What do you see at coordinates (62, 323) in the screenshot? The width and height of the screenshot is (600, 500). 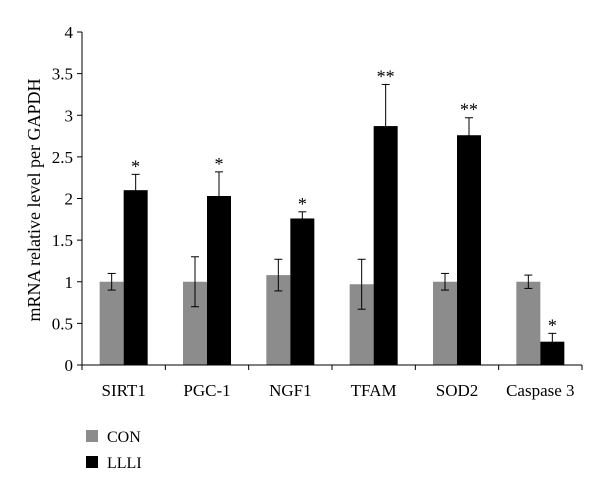 I see `y-tick-label: 0.5` at bounding box center [62, 323].